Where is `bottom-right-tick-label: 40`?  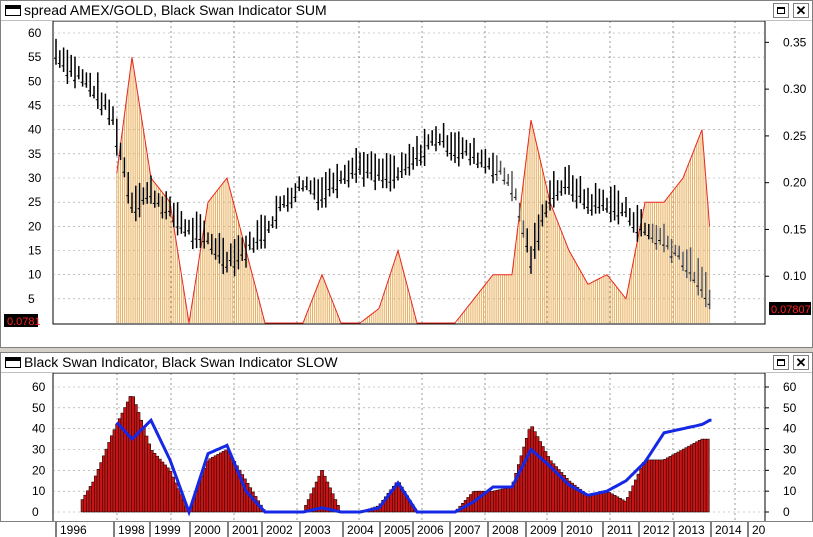
bottom-right-tick-label: 40 is located at coordinates (790, 429).